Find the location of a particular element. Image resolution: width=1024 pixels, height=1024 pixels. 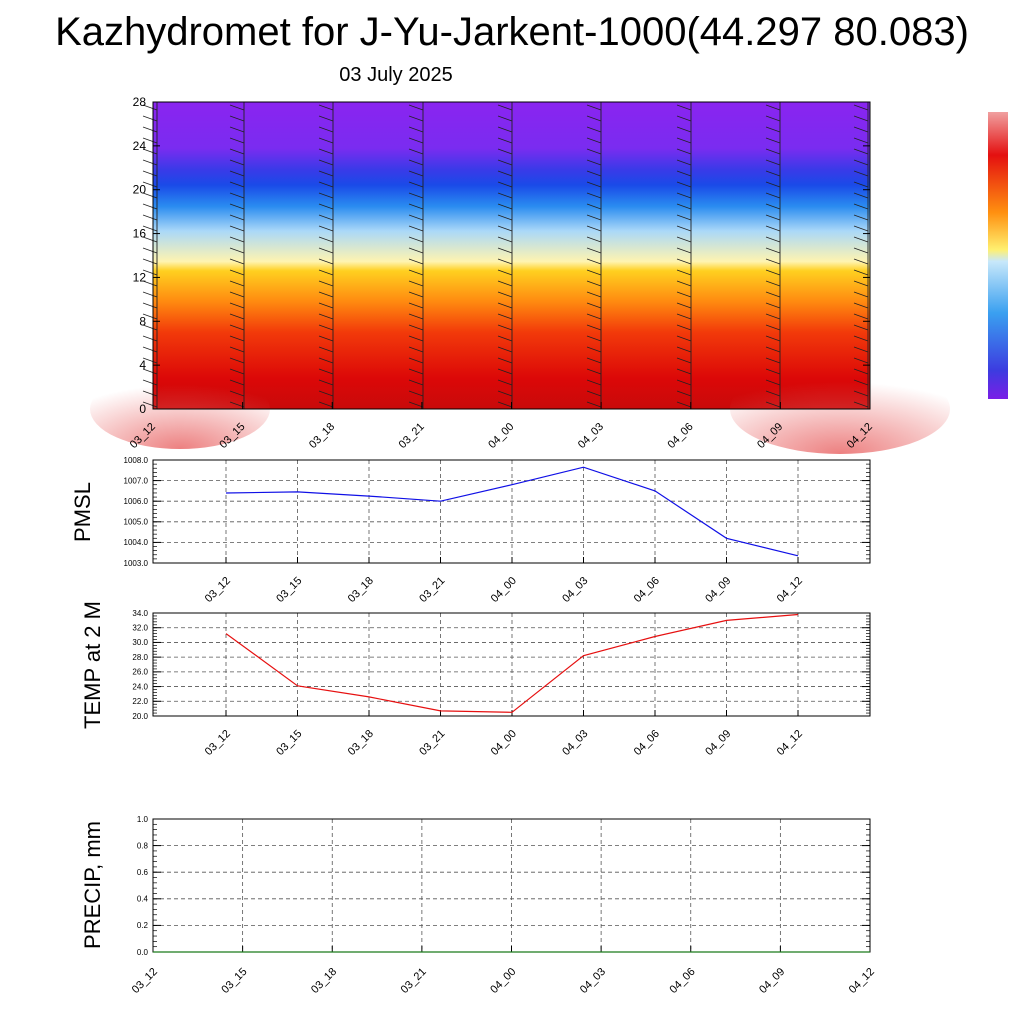

pmsl-x-tick-label: 04_09 is located at coordinates (718, 590).